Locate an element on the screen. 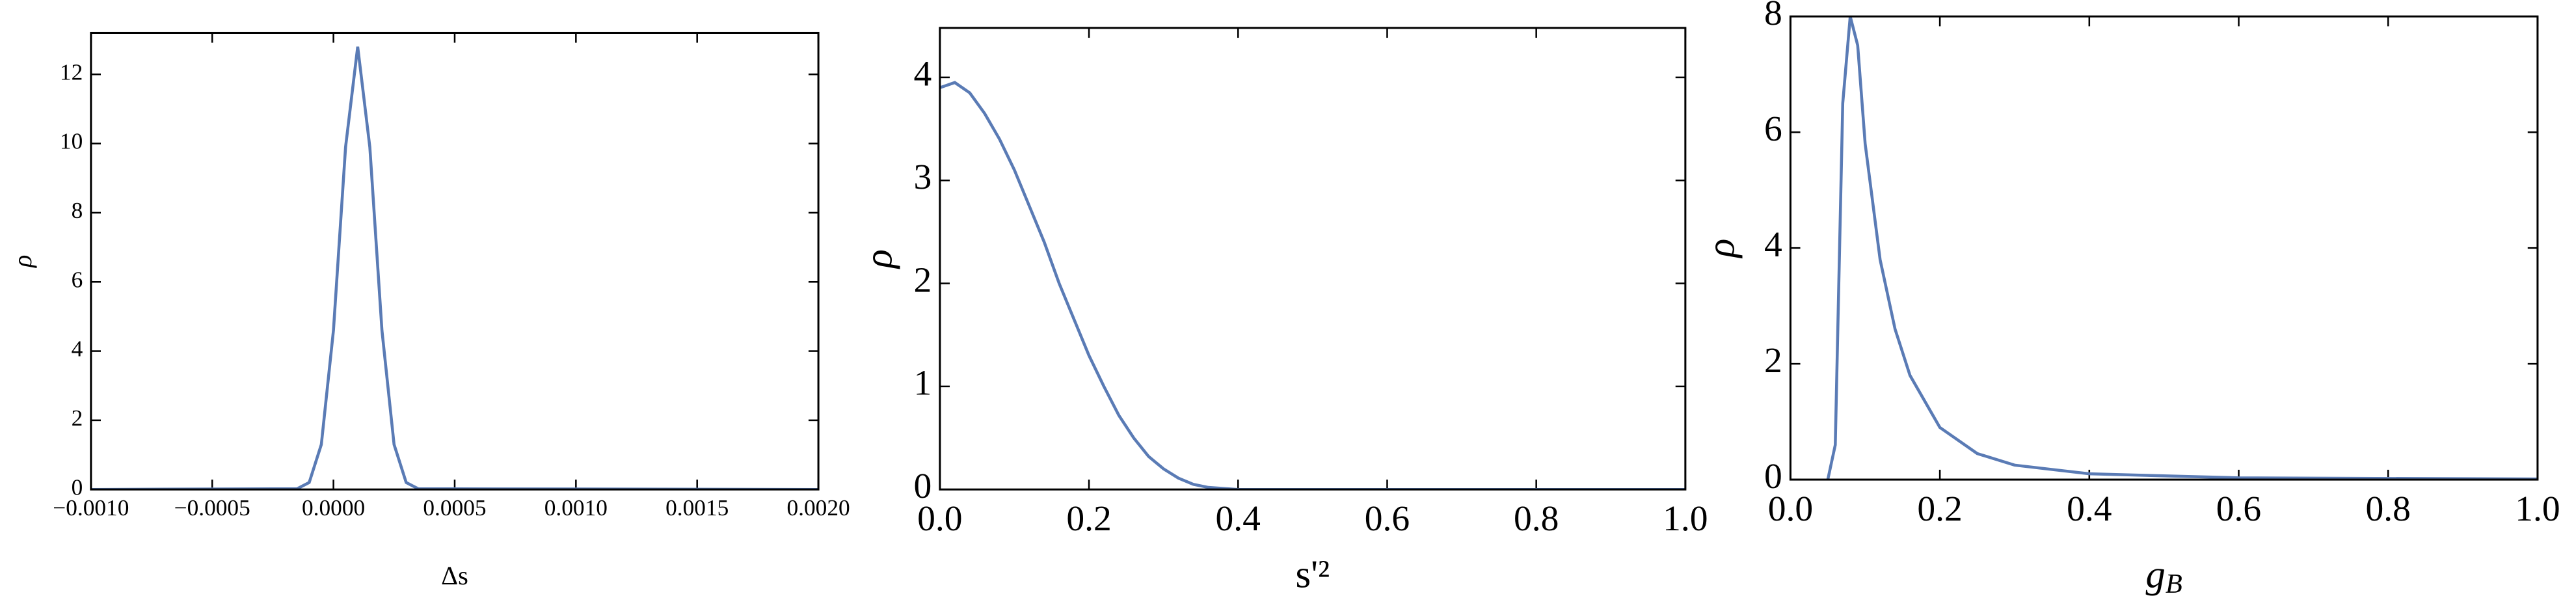  x-axis-label: s'² is located at coordinates (1313, 574).